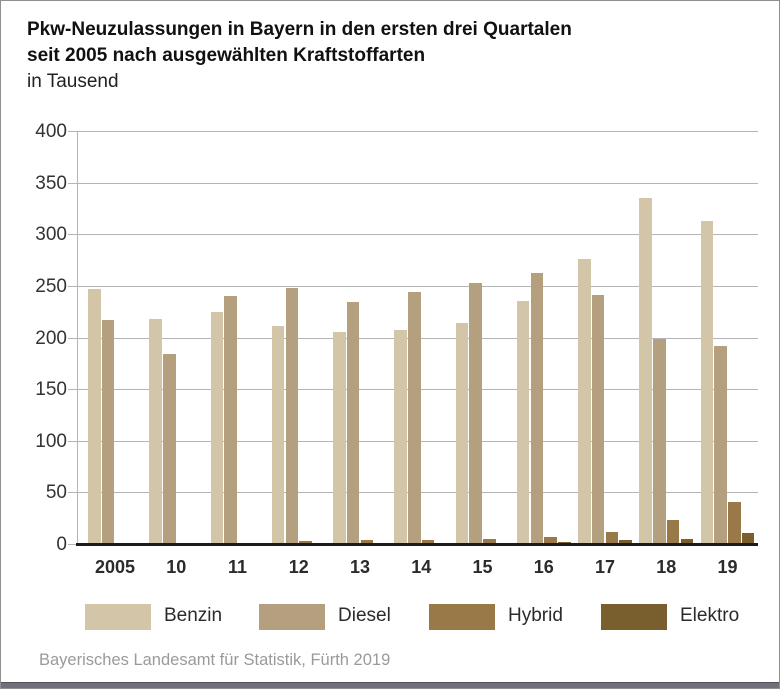 The width and height of the screenshot is (780, 689). Describe the element at coordinates (421, 567) in the screenshot. I see `x-tick-label-14: 14` at that location.